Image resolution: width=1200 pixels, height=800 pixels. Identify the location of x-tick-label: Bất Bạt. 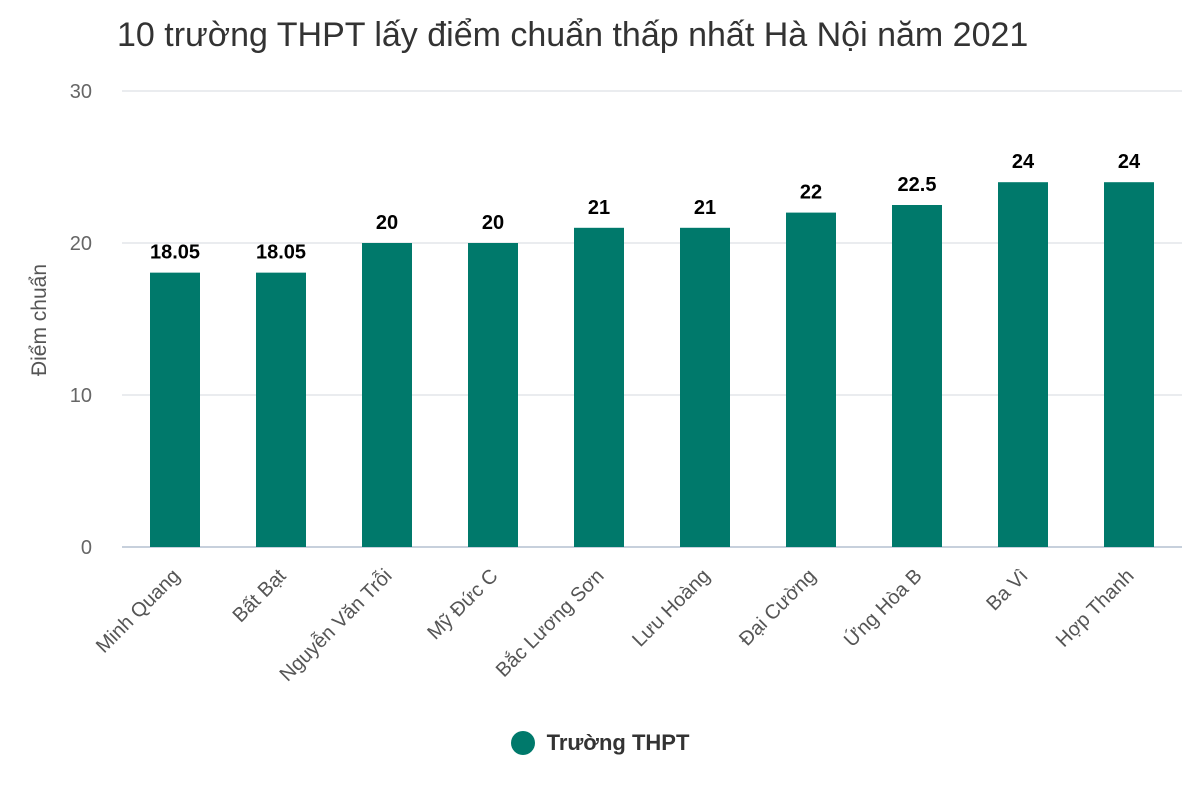
(260, 596).